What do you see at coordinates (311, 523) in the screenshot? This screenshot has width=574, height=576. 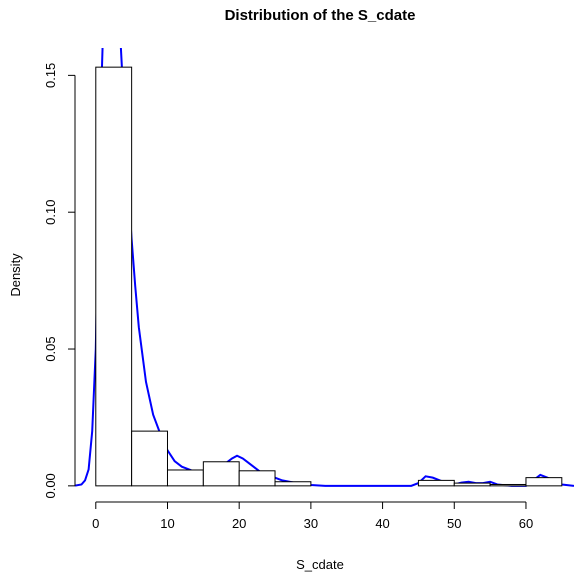 I see `x-tick-label: 30` at bounding box center [311, 523].